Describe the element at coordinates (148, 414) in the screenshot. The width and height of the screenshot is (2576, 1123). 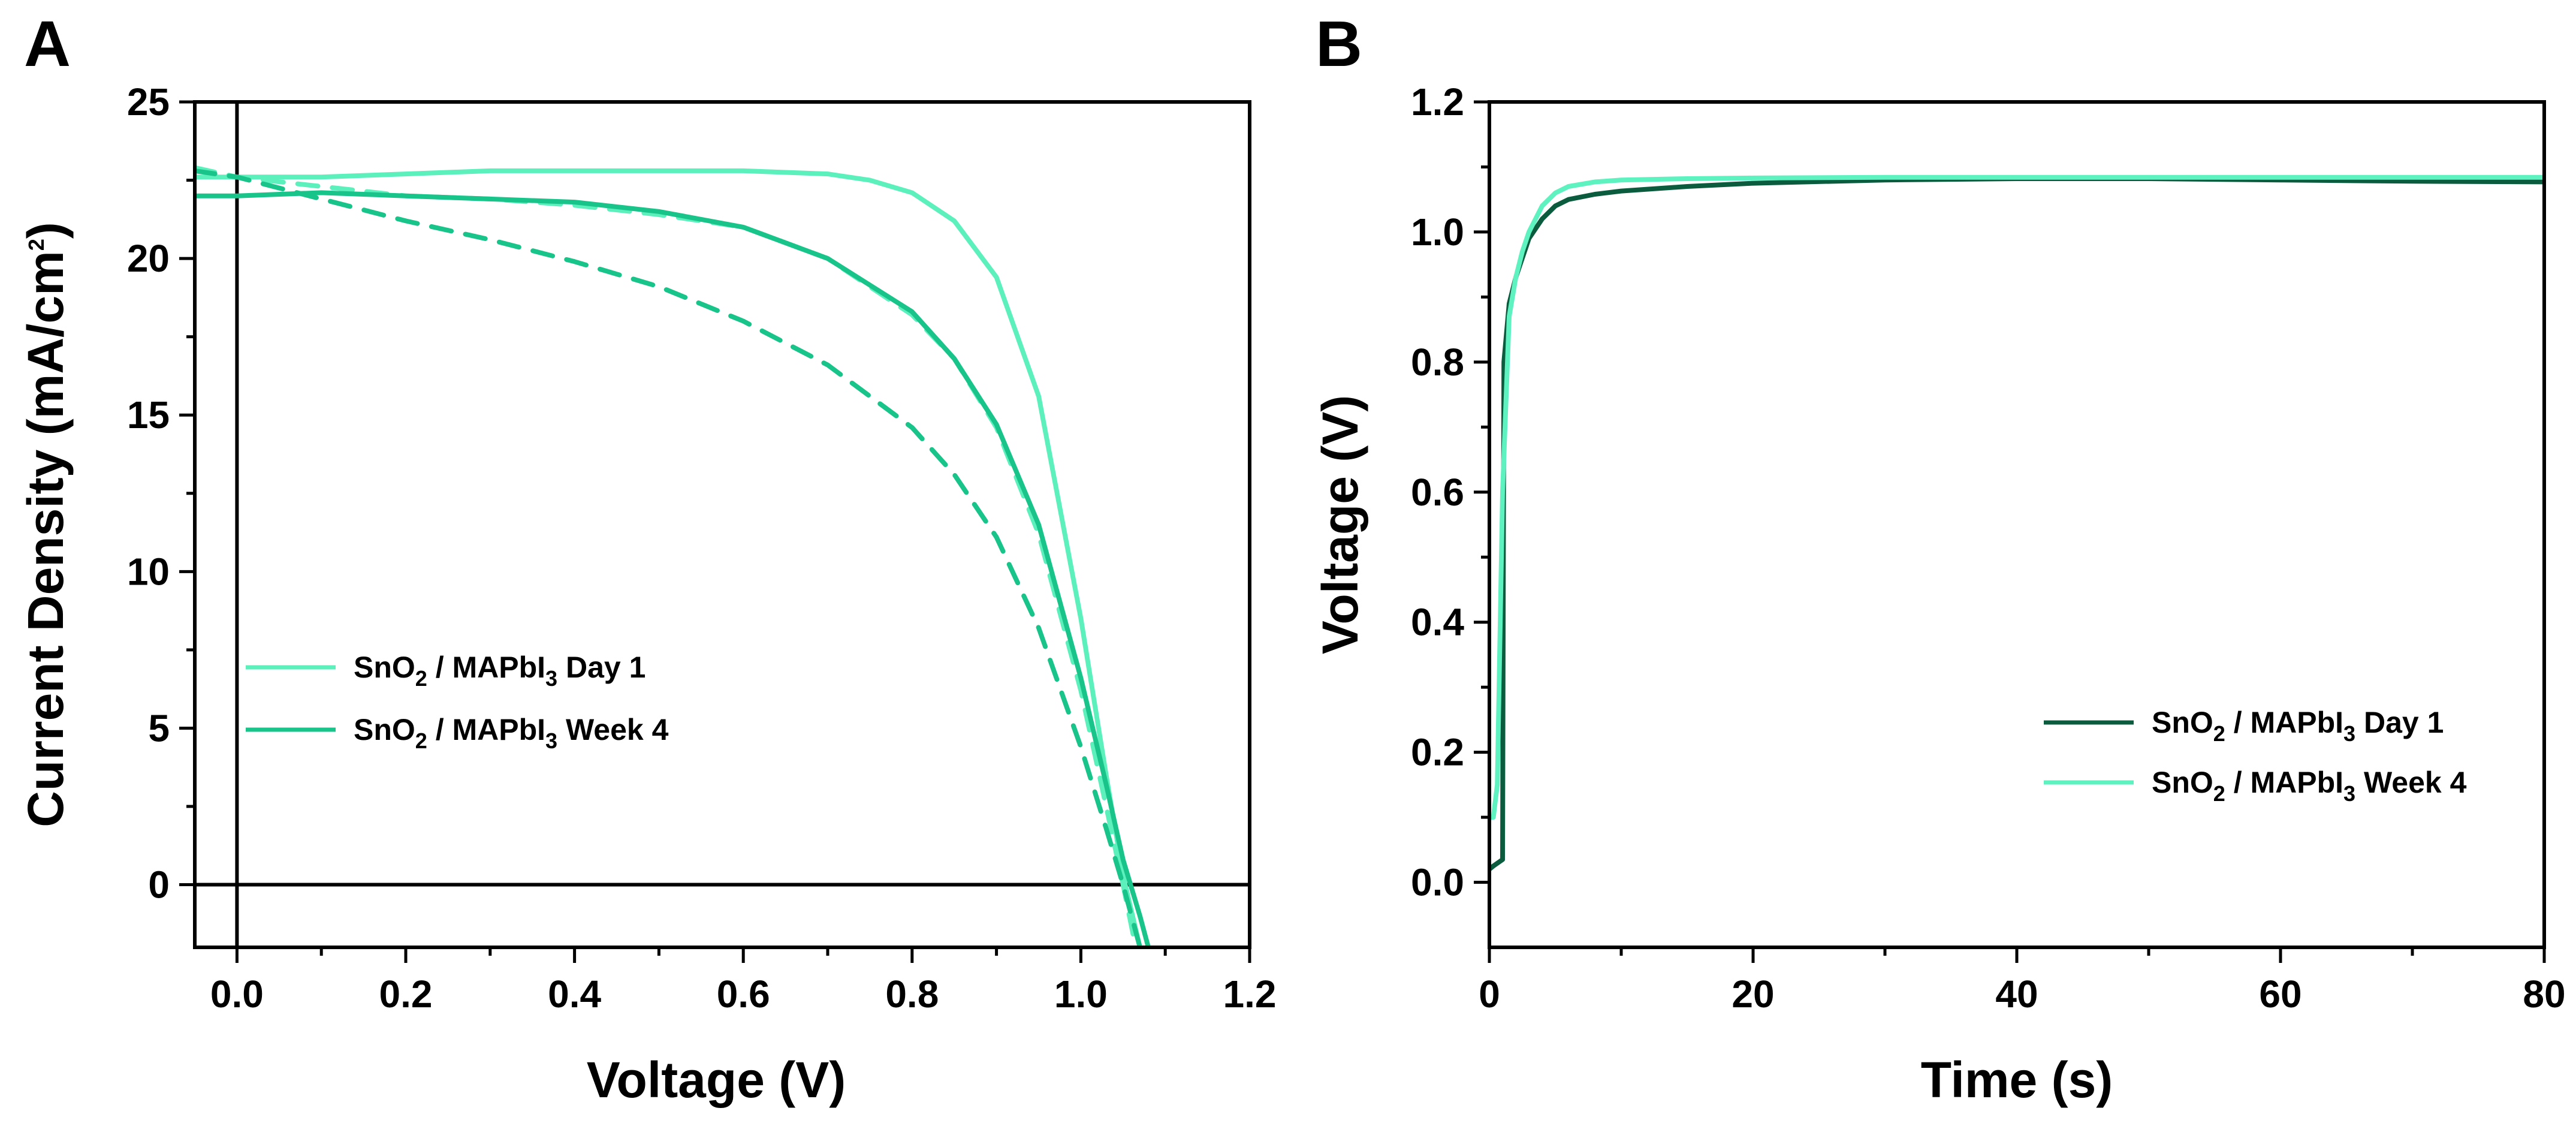
I see `panel-a-y-tick-label: 15` at that location.